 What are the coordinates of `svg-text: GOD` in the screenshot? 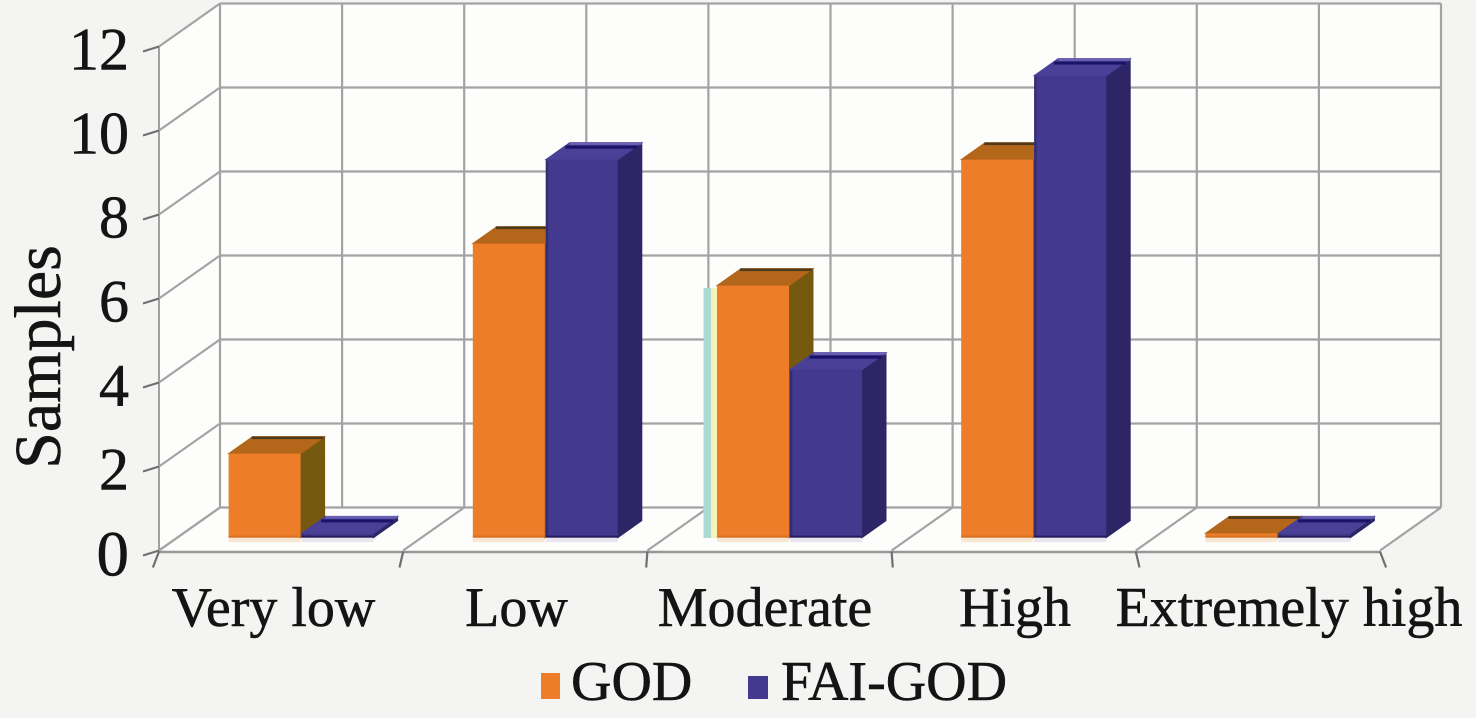 It's located at (631, 682).